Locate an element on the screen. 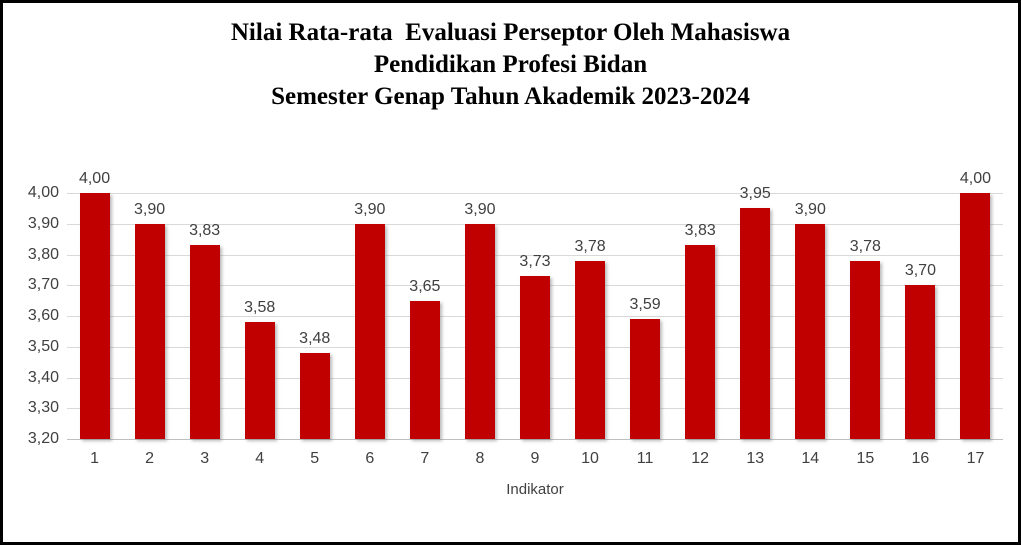  y-tick-label: 3,80 is located at coordinates (43, 254).